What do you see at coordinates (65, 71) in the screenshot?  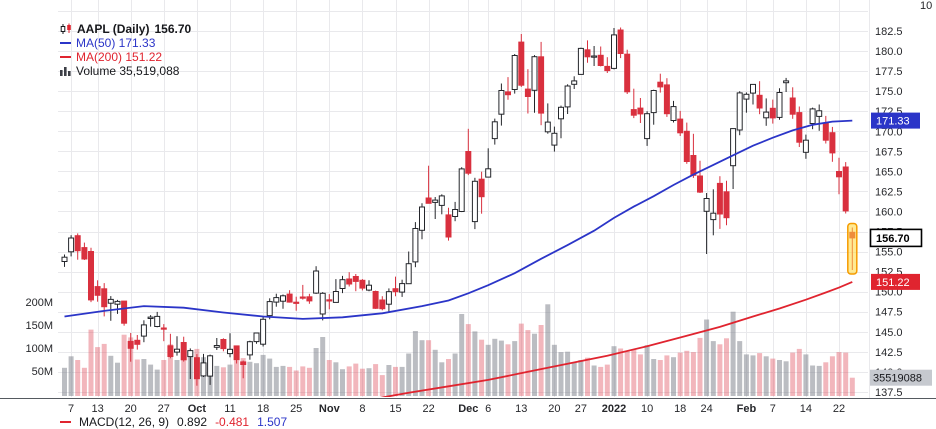 I see `volume-bars-icon` at bounding box center [65, 71].